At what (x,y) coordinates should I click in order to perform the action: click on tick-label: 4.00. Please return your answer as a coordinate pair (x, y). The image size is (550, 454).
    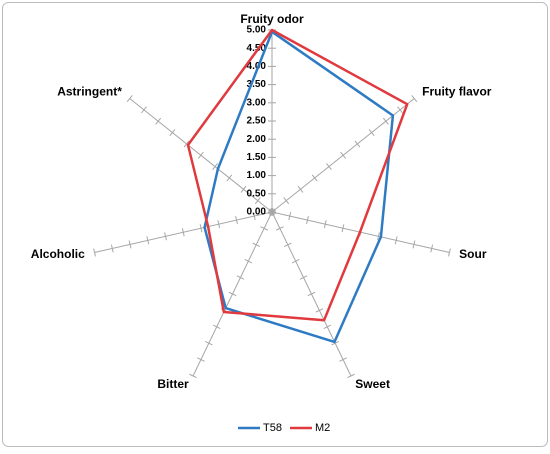
    Looking at the image, I should click on (257, 66).